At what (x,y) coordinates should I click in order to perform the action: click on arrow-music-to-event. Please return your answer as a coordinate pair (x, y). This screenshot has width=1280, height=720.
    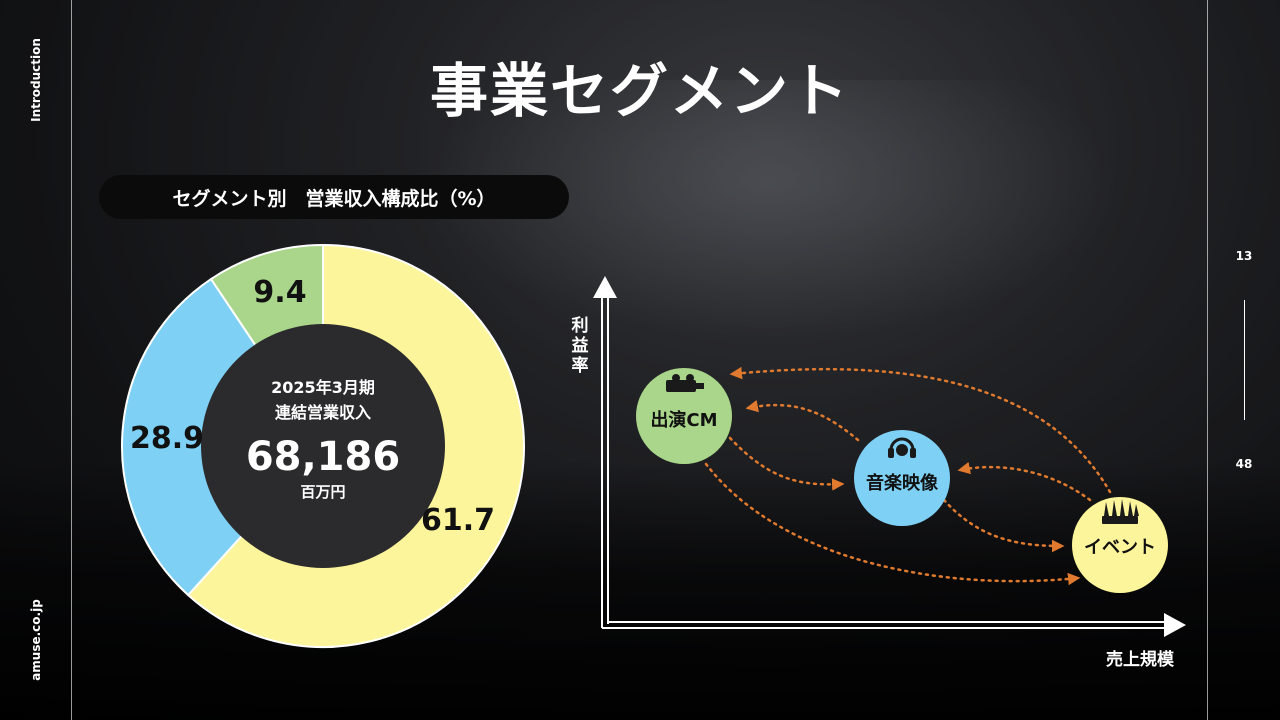
    Looking at the image, I should click on (1003, 525).